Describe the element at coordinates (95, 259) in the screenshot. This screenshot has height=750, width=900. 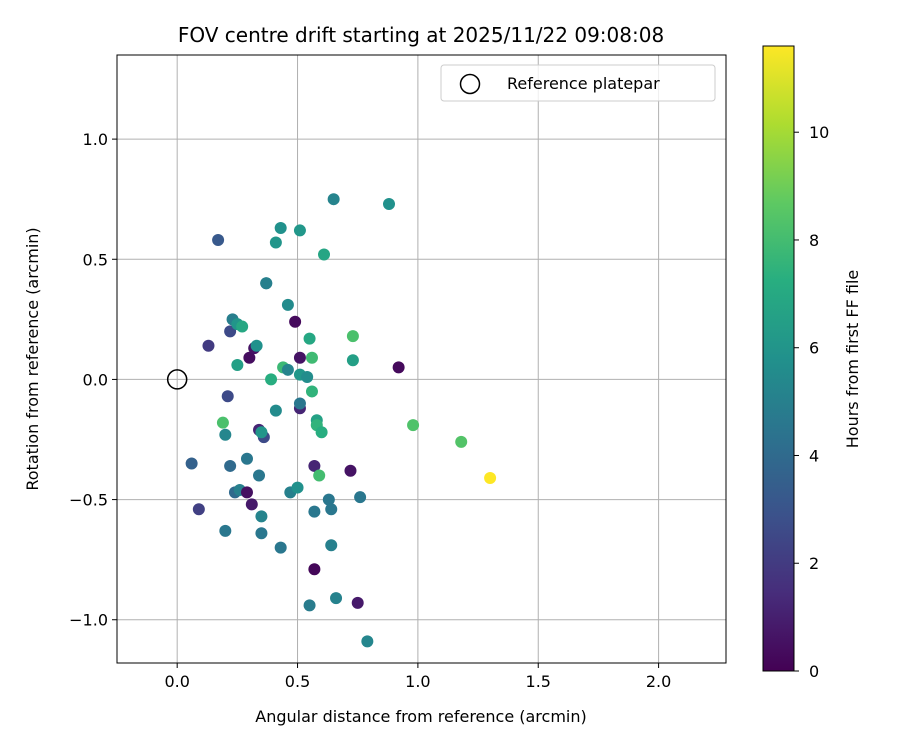
I see `y-tick-label: 0.5` at that location.